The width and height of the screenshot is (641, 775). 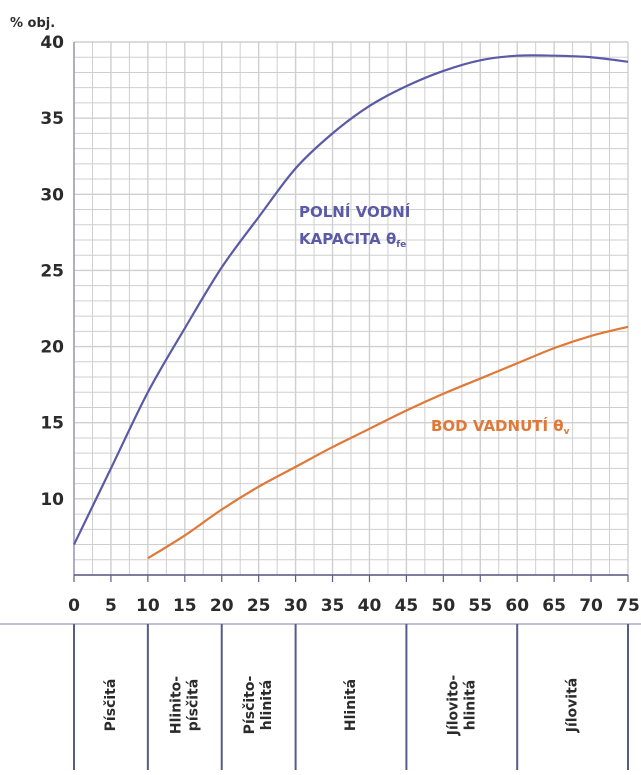 I want to click on field-capacity-label: POLNÍ VODNÍ, so click(x=355, y=211).